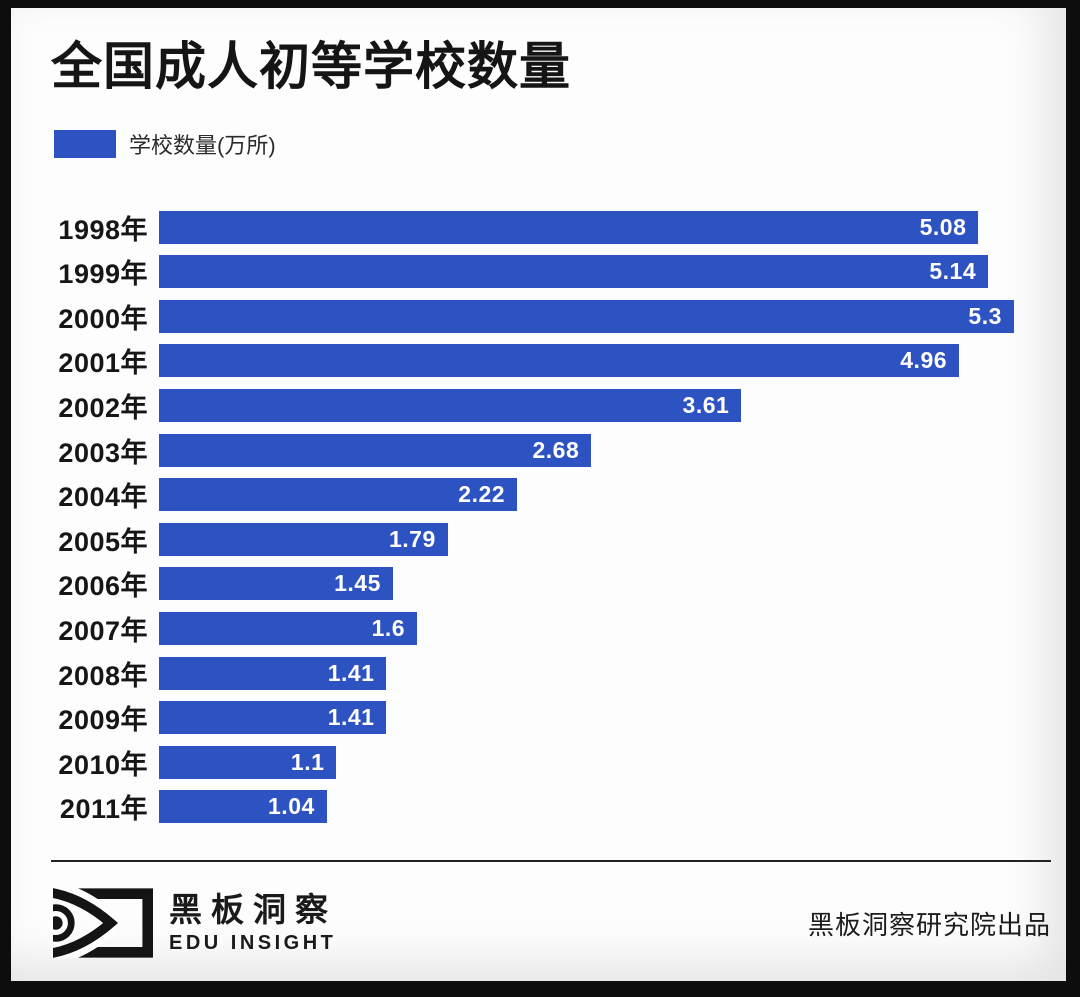 The height and width of the screenshot is (997, 1080). I want to click on year-label: 2003年, so click(103, 452).